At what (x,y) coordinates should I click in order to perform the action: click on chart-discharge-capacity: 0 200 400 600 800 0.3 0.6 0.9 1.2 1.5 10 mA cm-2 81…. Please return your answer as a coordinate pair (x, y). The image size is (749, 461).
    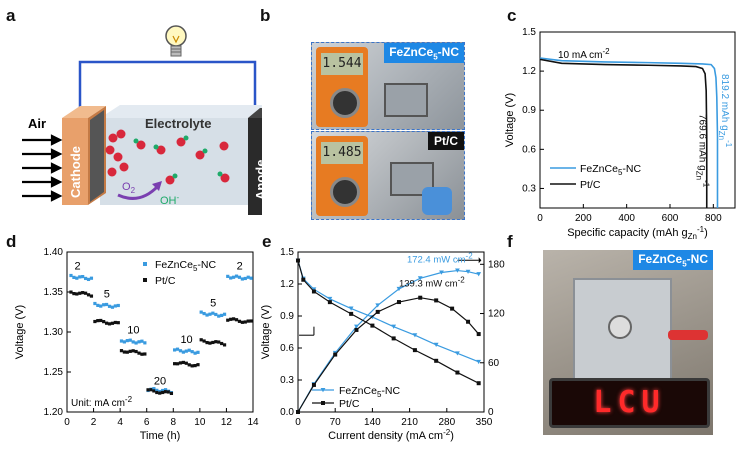
    Looking at the image, I should click on (620, 133).